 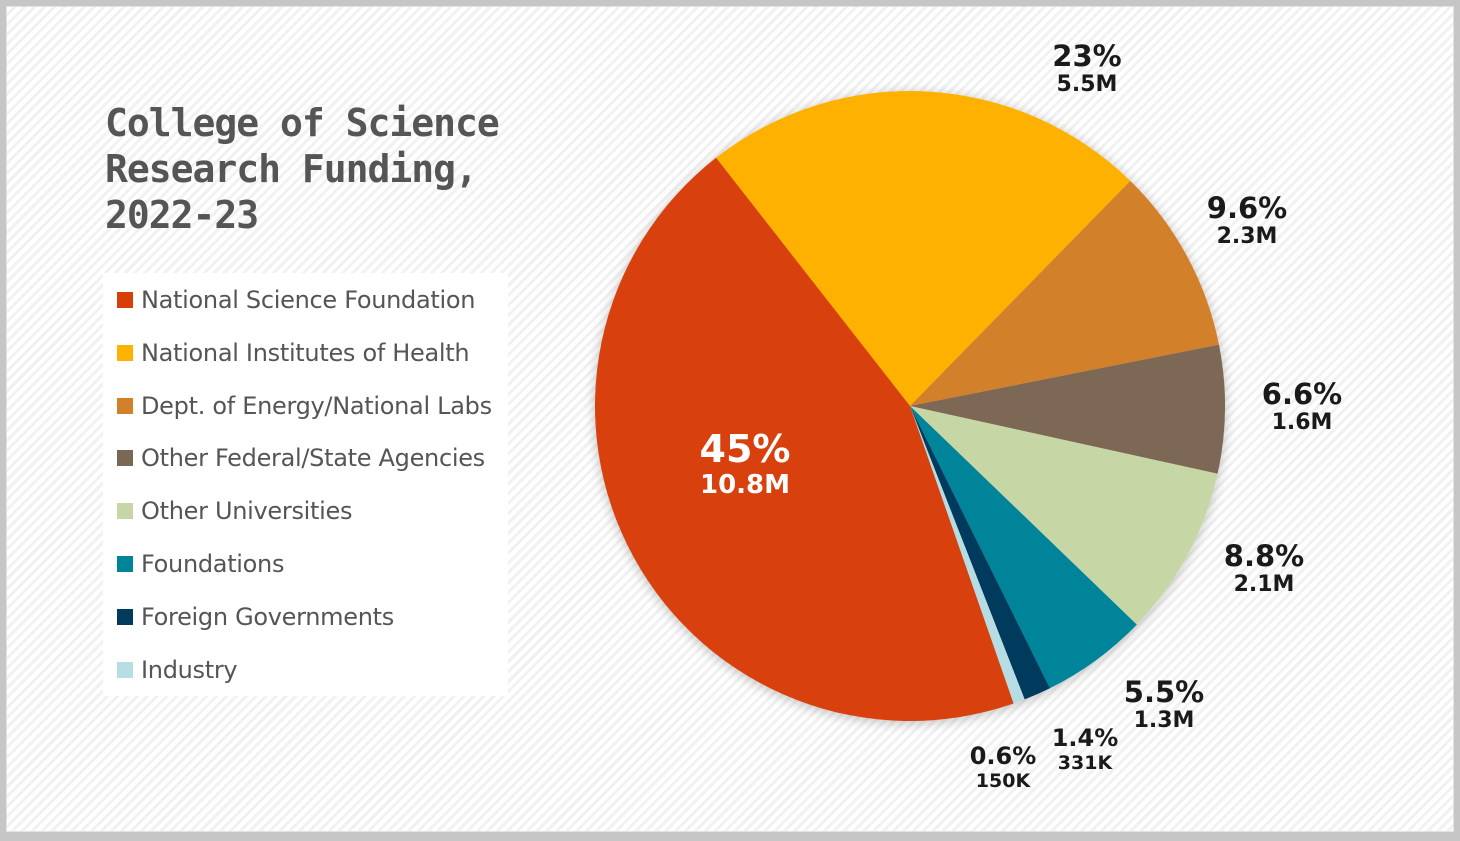 What do you see at coordinates (1302, 406) in the screenshot?
I see `slice-label-other-federal: 6.6% 1.6M` at bounding box center [1302, 406].